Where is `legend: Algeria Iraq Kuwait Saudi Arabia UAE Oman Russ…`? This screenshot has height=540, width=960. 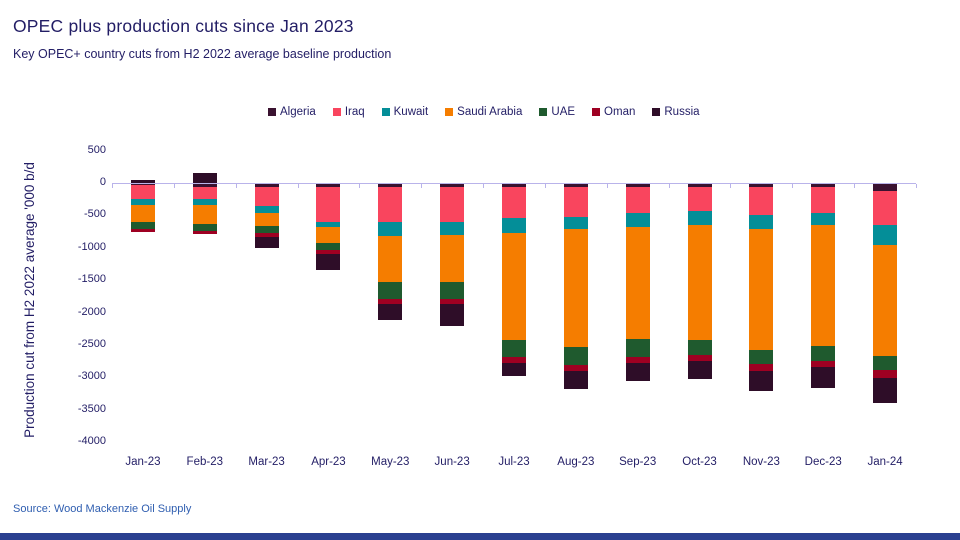
legend: Algeria Iraq Kuwait Saudi Arabia UAE Oman Russ… is located at coordinates (484, 112).